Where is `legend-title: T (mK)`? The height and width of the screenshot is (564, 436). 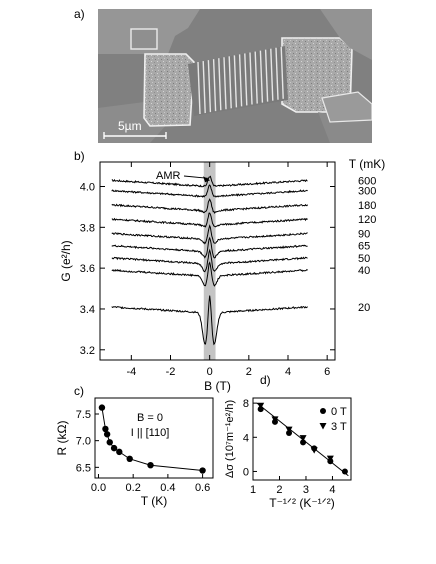
legend-title: T (mK) is located at coordinates (367, 164).